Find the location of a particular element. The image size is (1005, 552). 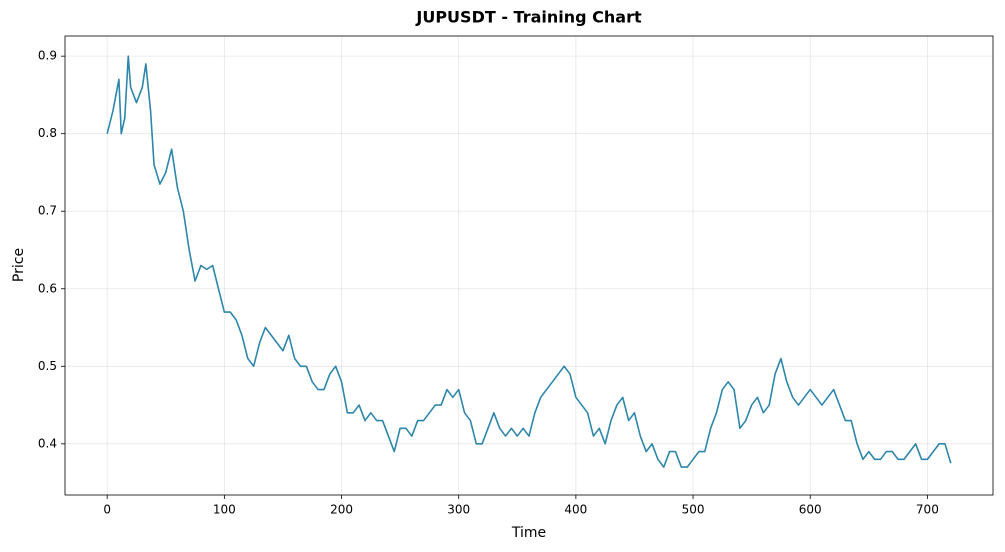

x-tick-label: 500 is located at coordinates (693, 510).